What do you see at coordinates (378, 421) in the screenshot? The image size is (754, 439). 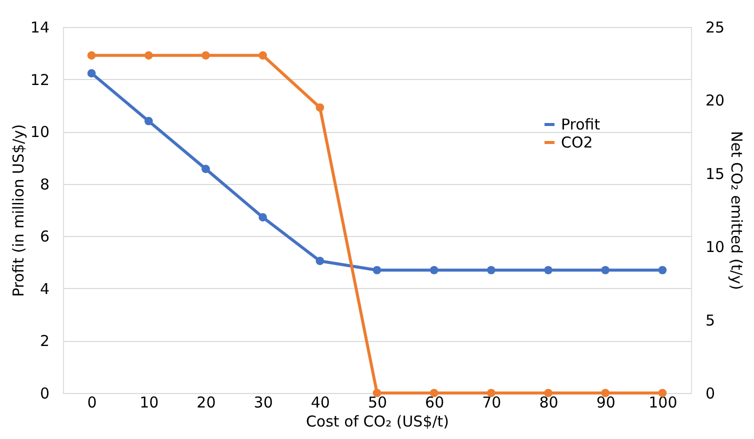 I see `x-axis-title: Cost of CO₂ (US$/t)` at bounding box center [378, 421].